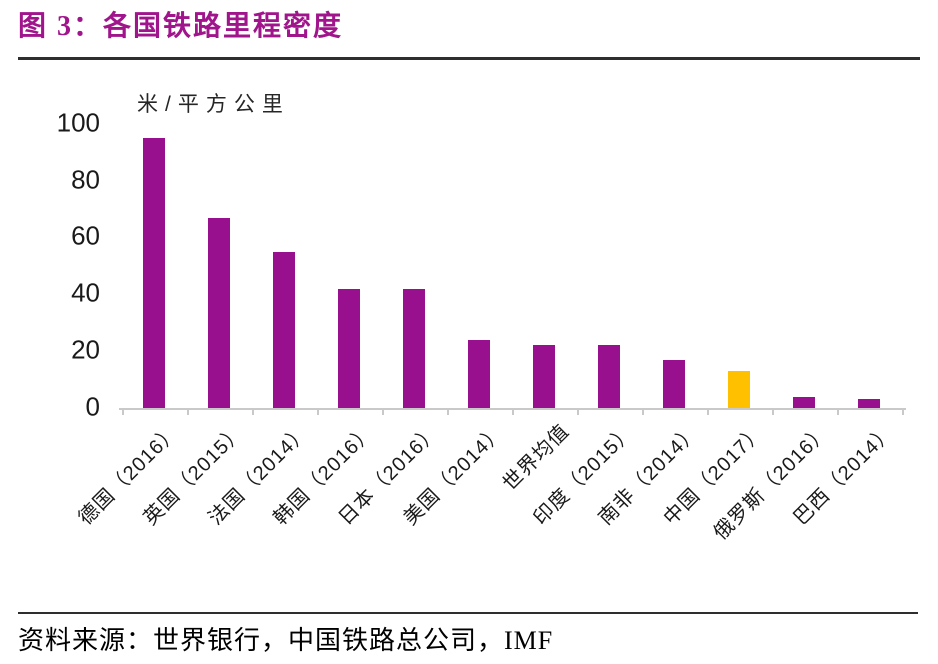 Image resolution: width=938 pixels, height=664 pixels. Describe the element at coordinates (85, 349) in the screenshot. I see `y-axis-tick-label: 20` at that location.